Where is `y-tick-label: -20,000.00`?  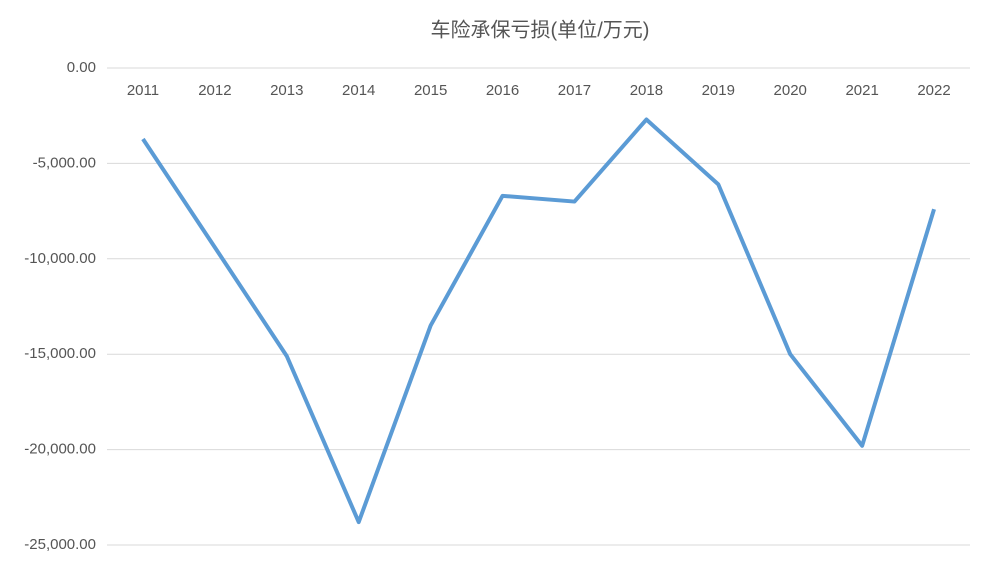
y-tick-label: -20,000.00 is located at coordinates (60, 449).